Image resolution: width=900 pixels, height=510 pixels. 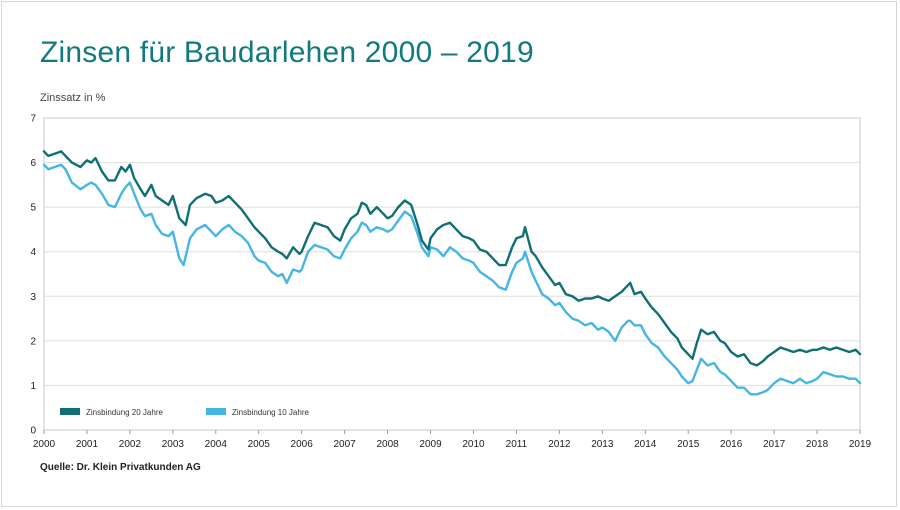 What do you see at coordinates (559, 444) in the screenshot?
I see `x-tick-label: 2012` at bounding box center [559, 444].